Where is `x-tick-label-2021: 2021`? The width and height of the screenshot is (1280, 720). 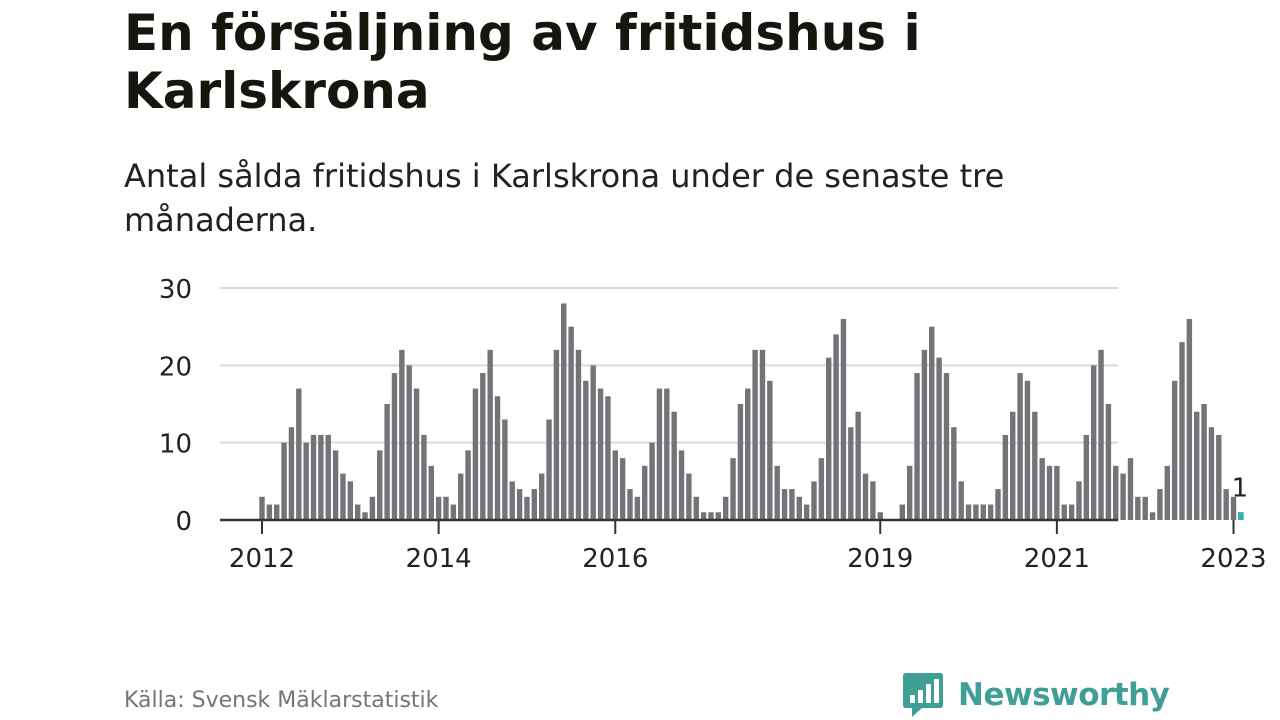 x-tick-label-2021: 2021 is located at coordinates (1057, 559).